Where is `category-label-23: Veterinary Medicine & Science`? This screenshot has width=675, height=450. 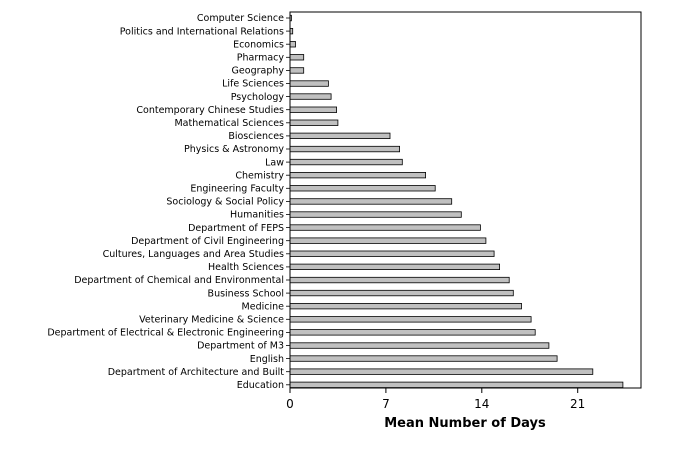
category-label-23: Veterinary Medicine & Science is located at coordinates (211, 320).